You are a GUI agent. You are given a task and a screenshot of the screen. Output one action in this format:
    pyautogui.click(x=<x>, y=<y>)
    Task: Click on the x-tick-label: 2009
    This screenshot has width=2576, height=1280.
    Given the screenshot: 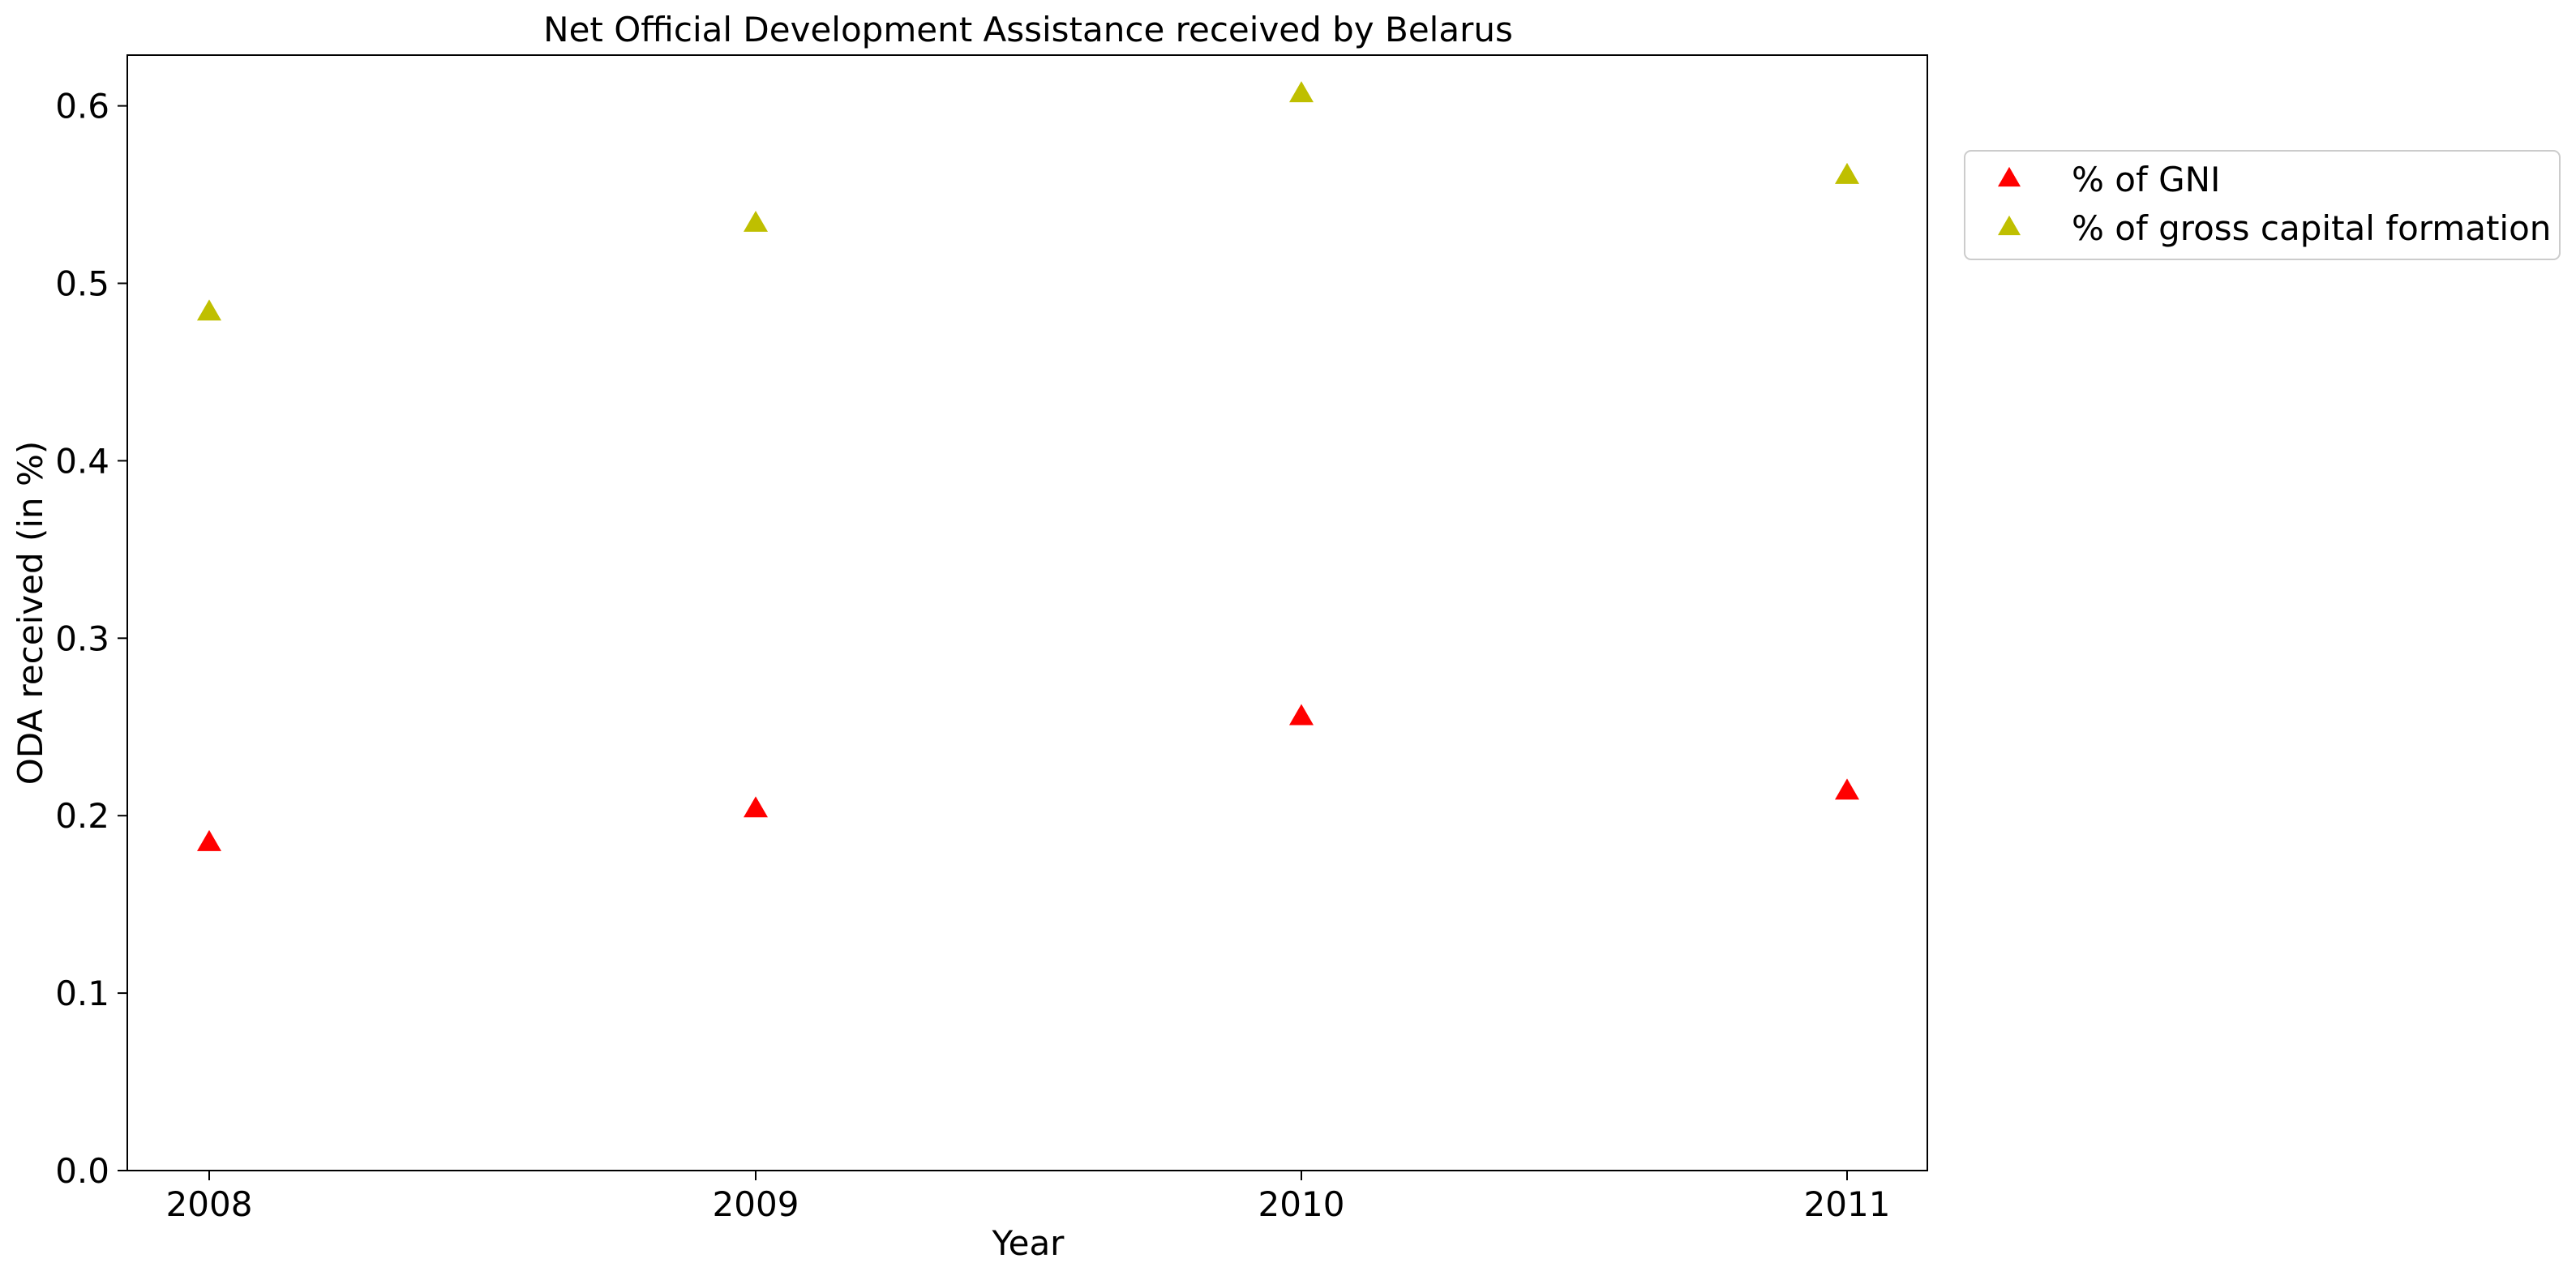 What is the action you would take?
    pyautogui.click(x=756, y=1204)
    